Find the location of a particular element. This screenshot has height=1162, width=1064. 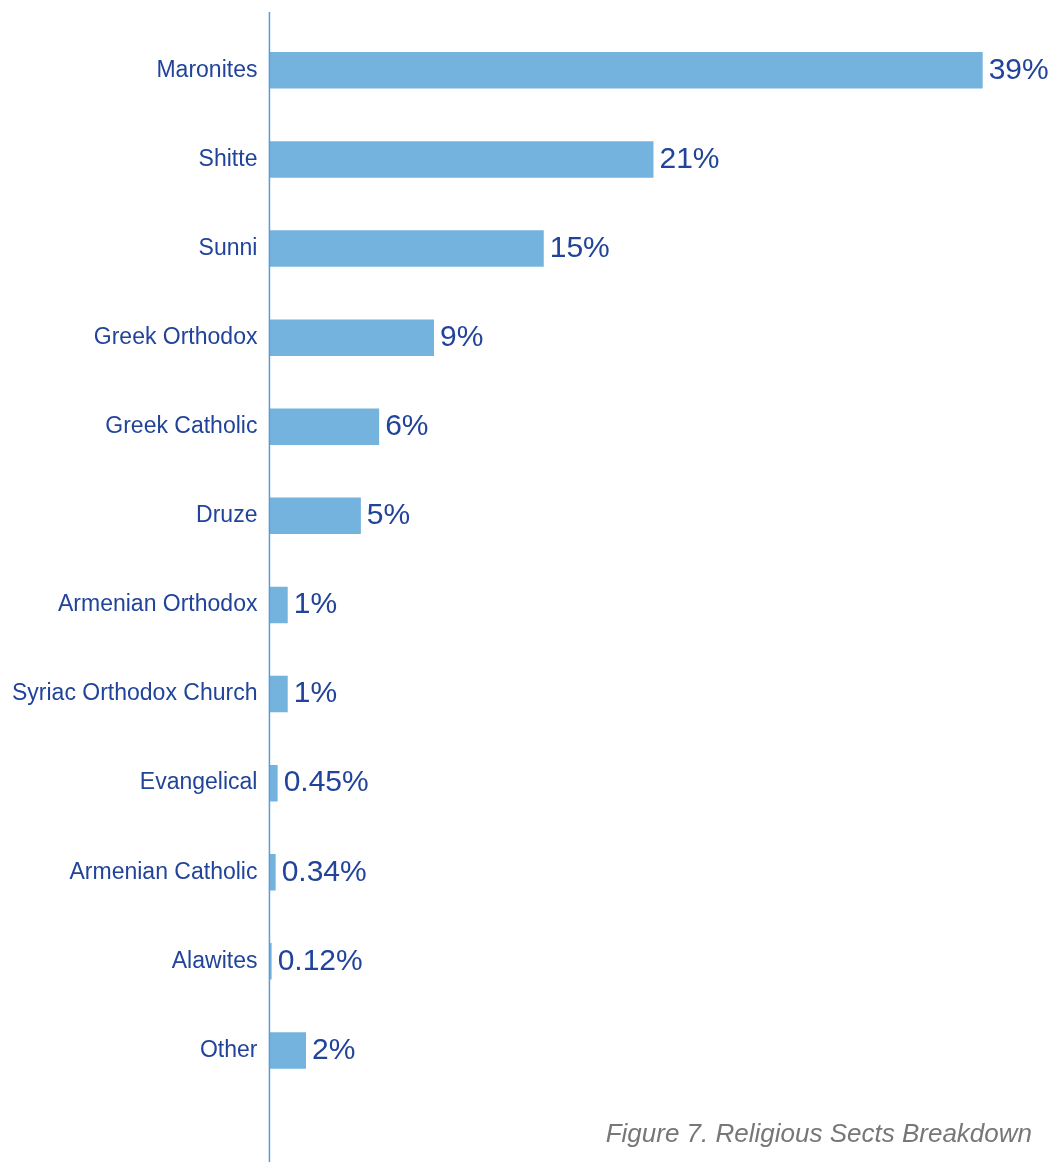

data-label: 2% is located at coordinates (334, 1048).